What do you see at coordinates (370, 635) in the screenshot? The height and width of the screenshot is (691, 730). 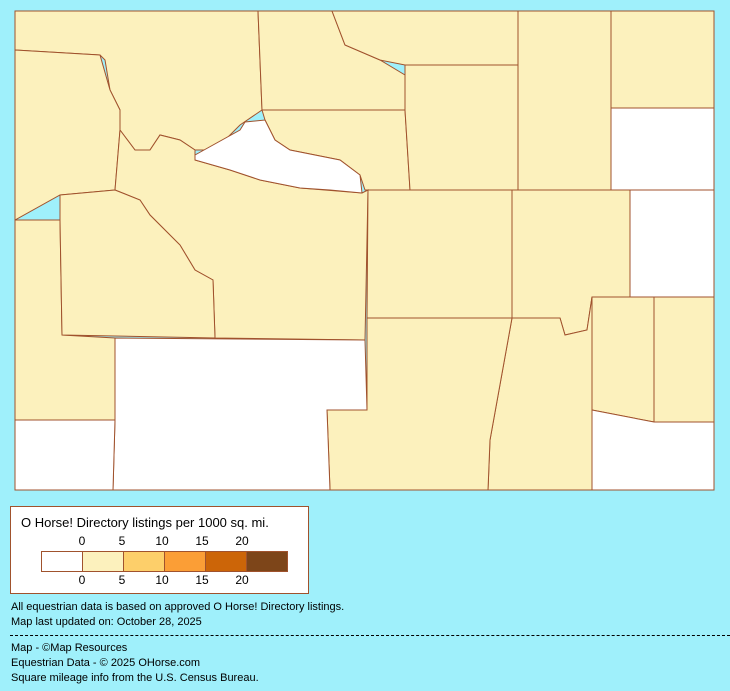 I see `divider` at bounding box center [370, 635].